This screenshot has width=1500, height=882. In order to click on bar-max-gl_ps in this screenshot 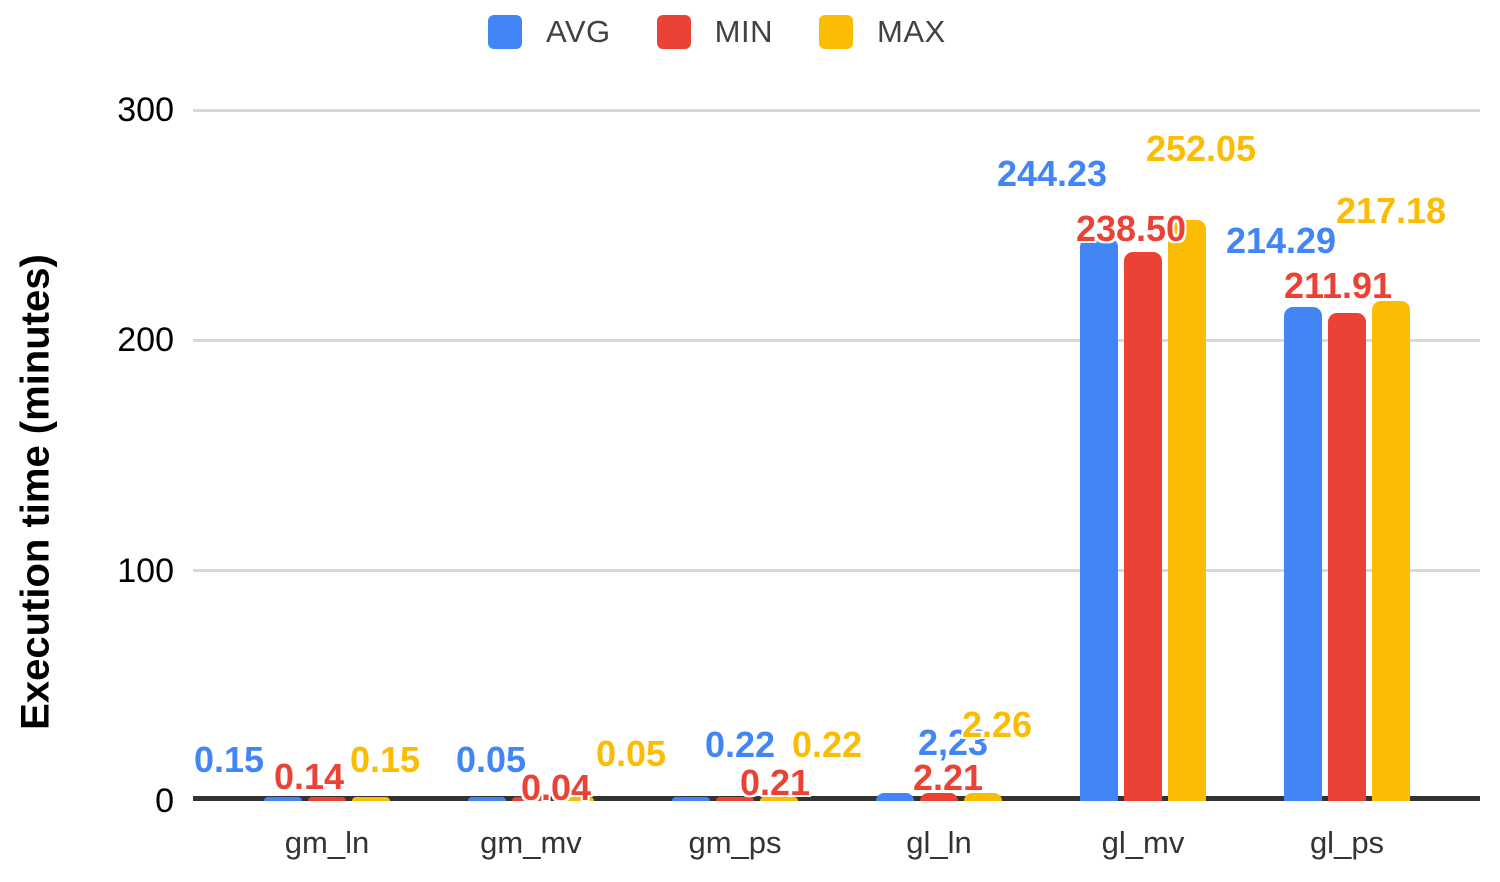, I will do `click(1391, 550)`.